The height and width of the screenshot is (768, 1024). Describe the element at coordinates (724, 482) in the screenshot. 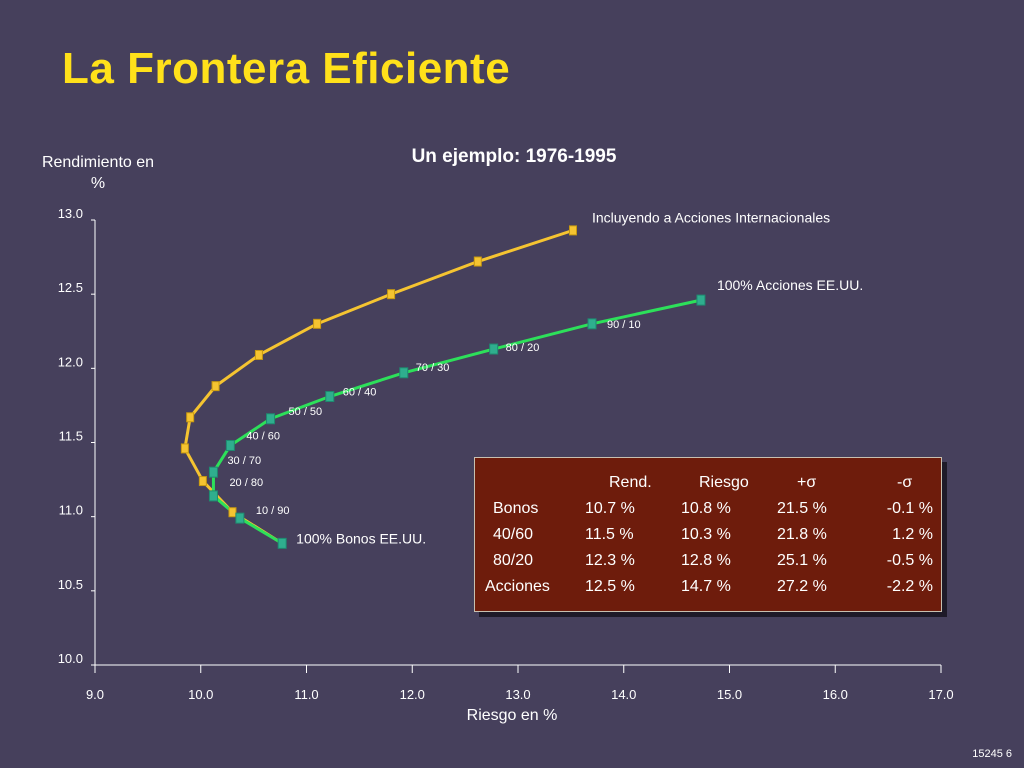

I see `table-header-cell: Riesgo` at that location.